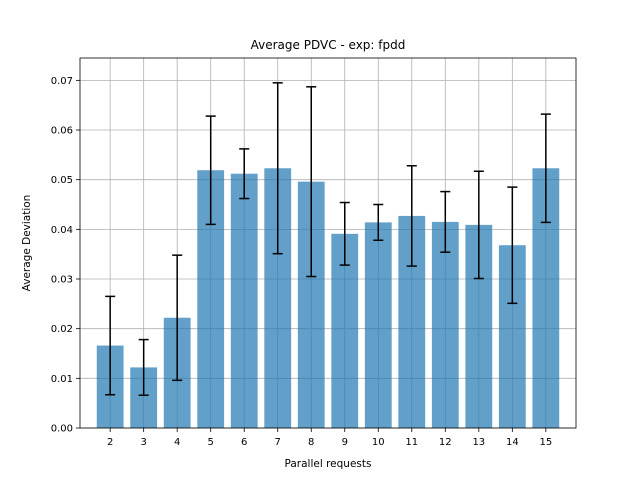  What do you see at coordinates (62, 429) in the screenshot?
I see `y-tick-label: 0.00` at bounding box center [62, 429].